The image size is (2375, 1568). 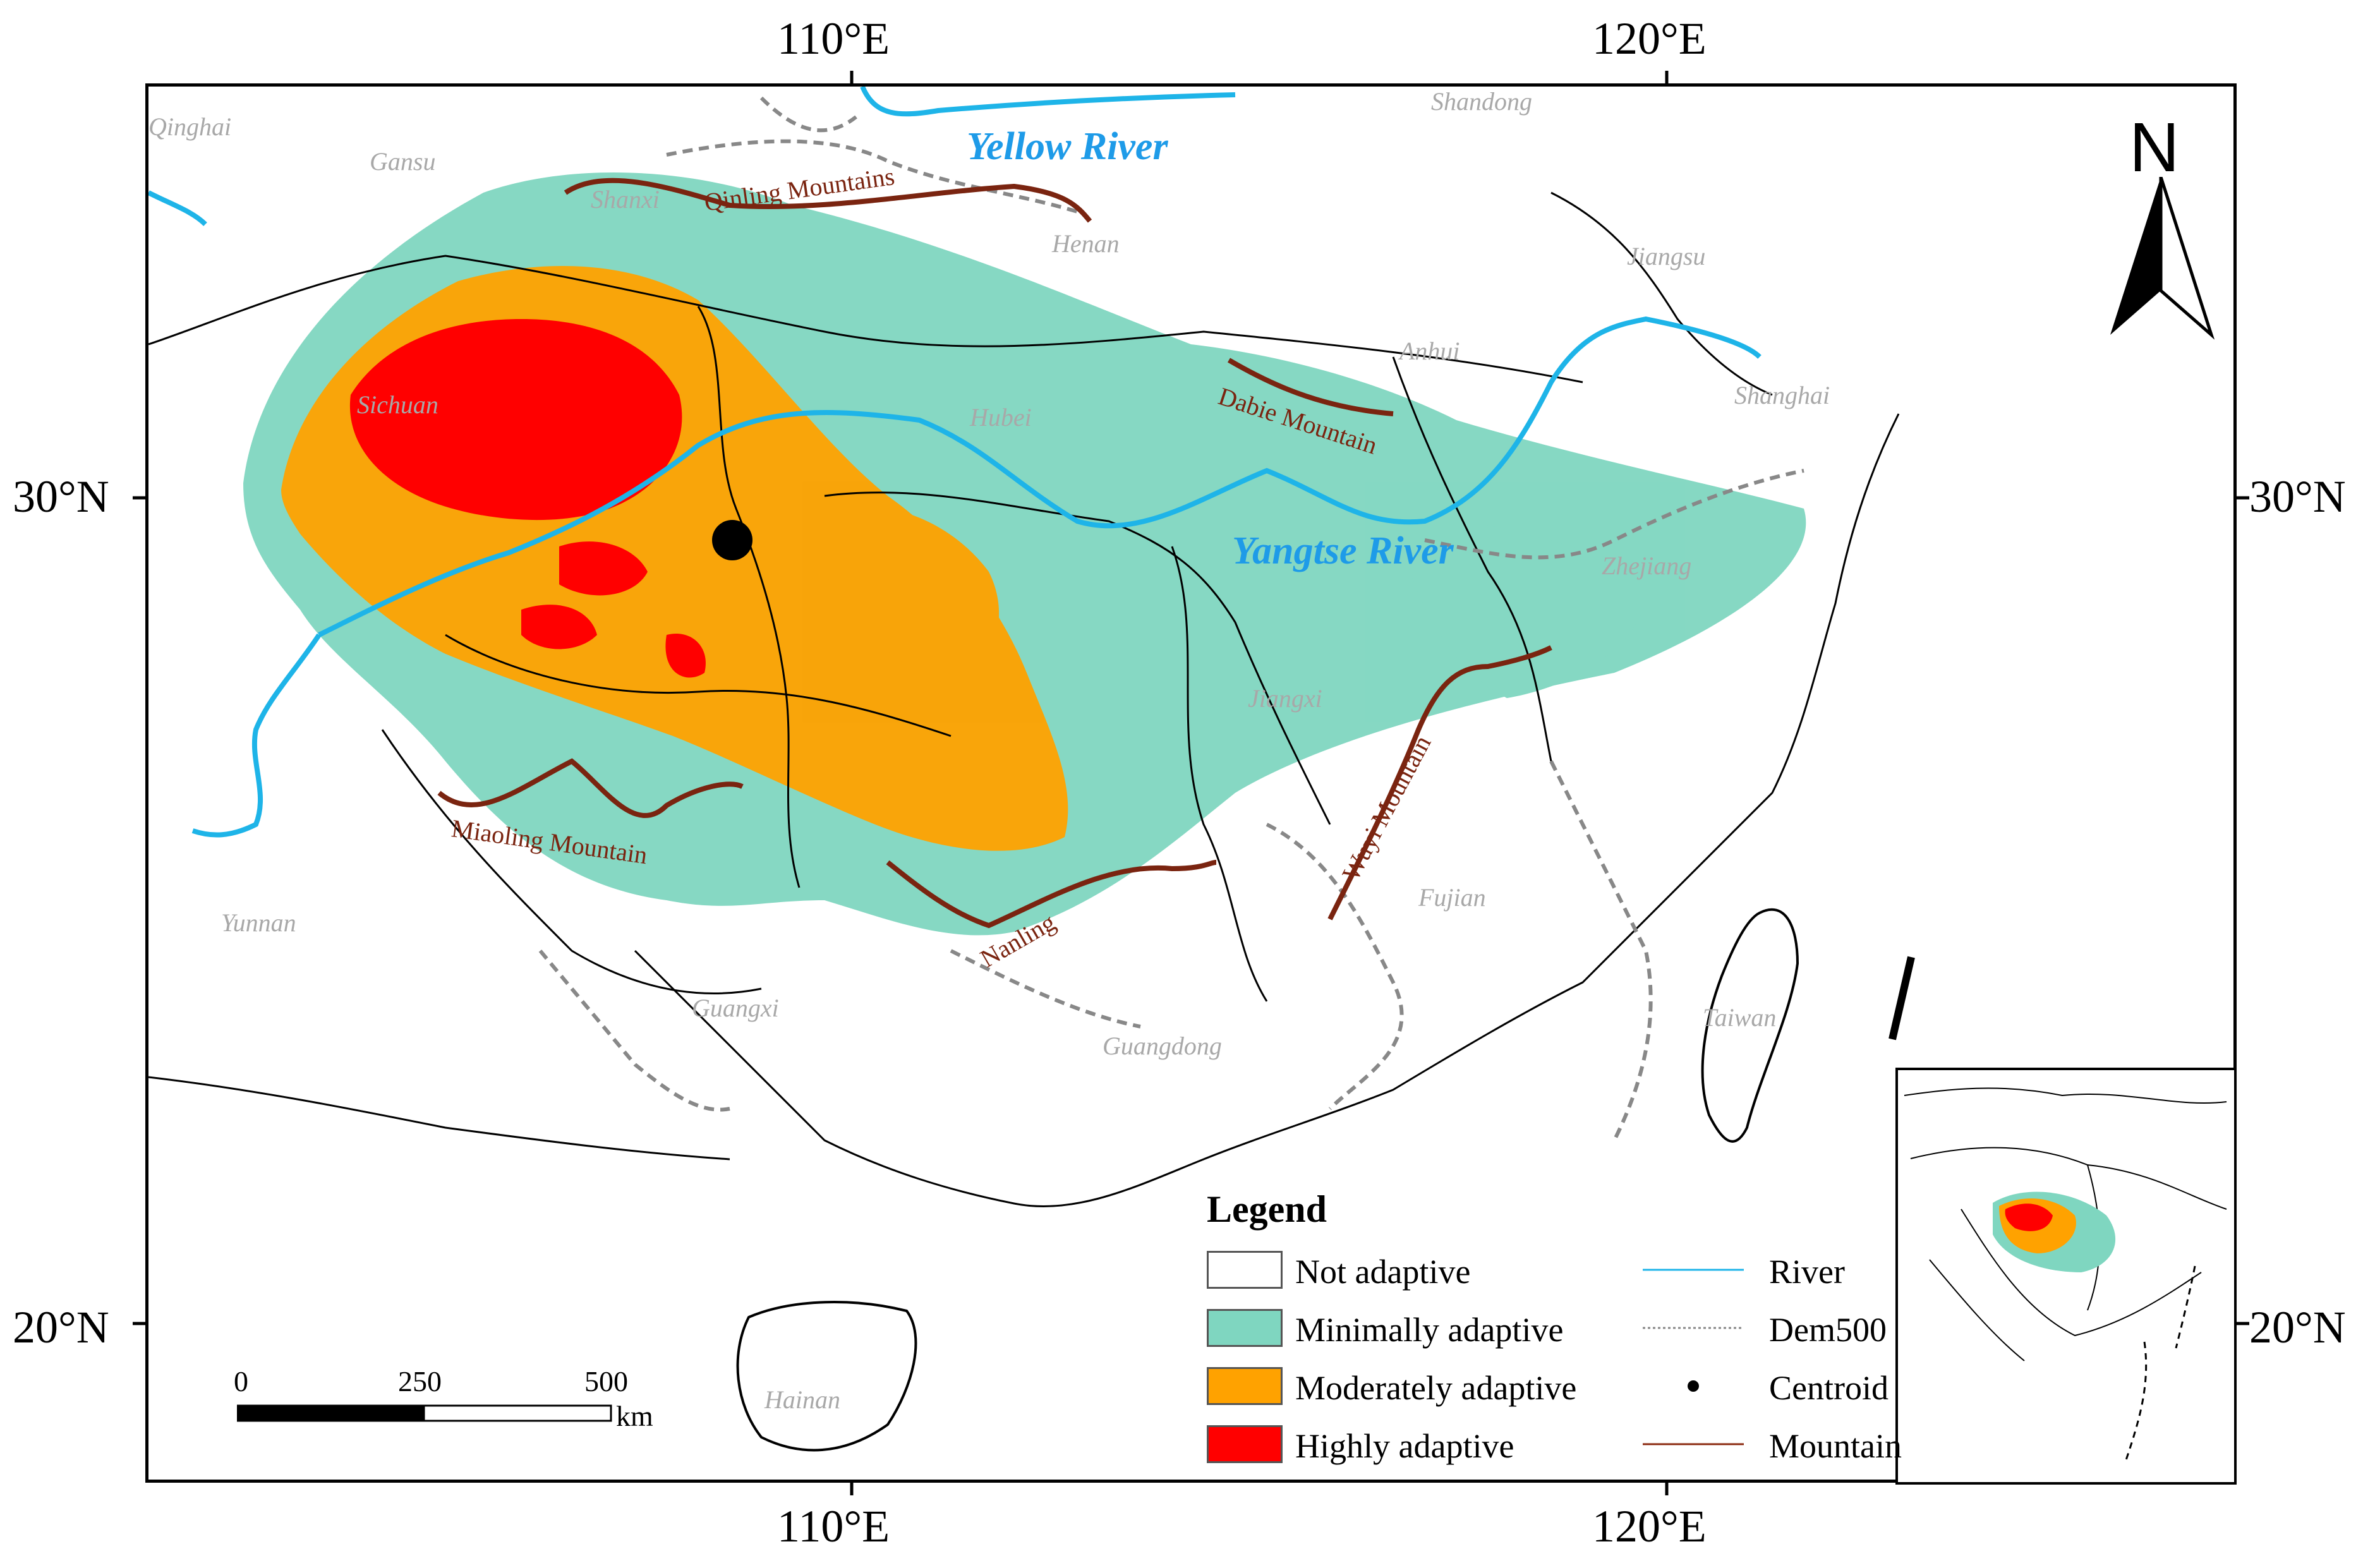 What do you see at coordinates (61, 496) in the screenshot?
I see `axis-label-left-30n: 30°N` at bounding box center [61, 496].